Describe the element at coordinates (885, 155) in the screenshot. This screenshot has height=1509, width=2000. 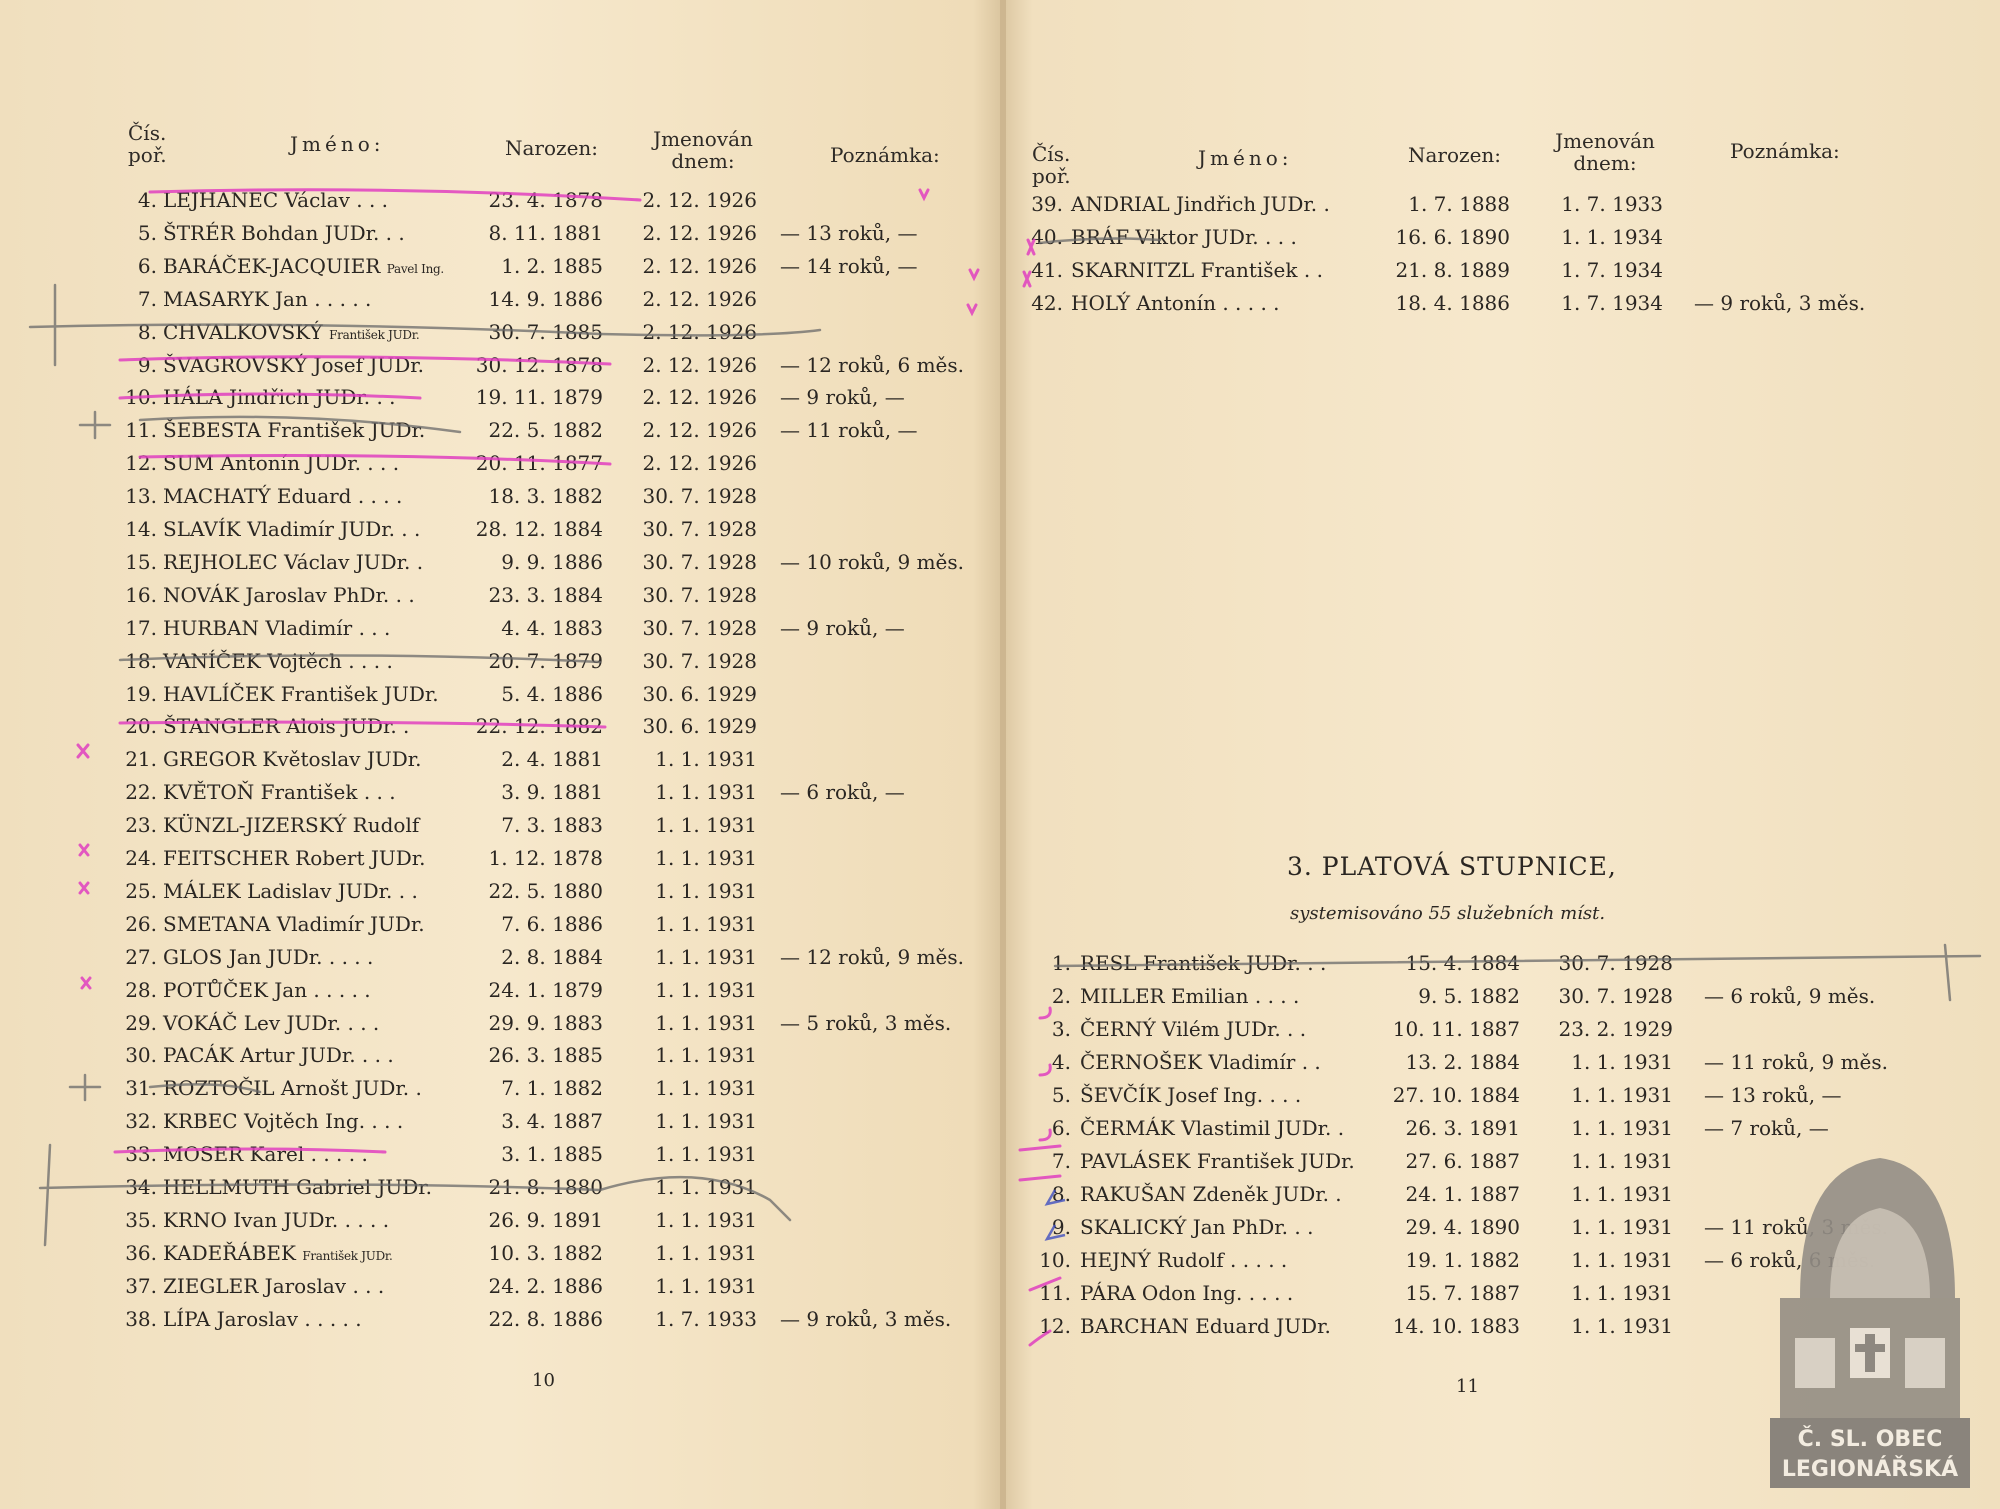
I see `header-note: Poznámka:` at that location.